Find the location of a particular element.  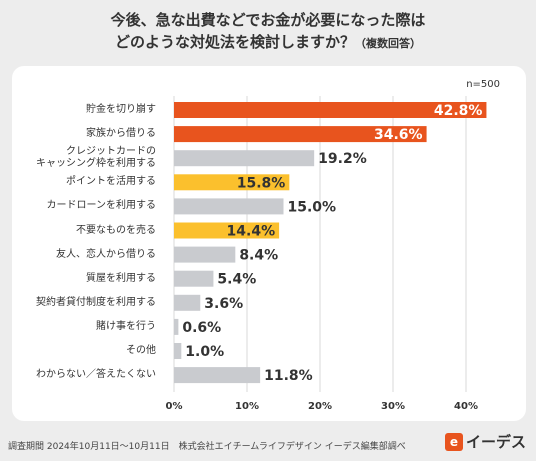

title-line-1: 今後、急な出費などでお金が必要になった際は is located at coordinates (268, 20).